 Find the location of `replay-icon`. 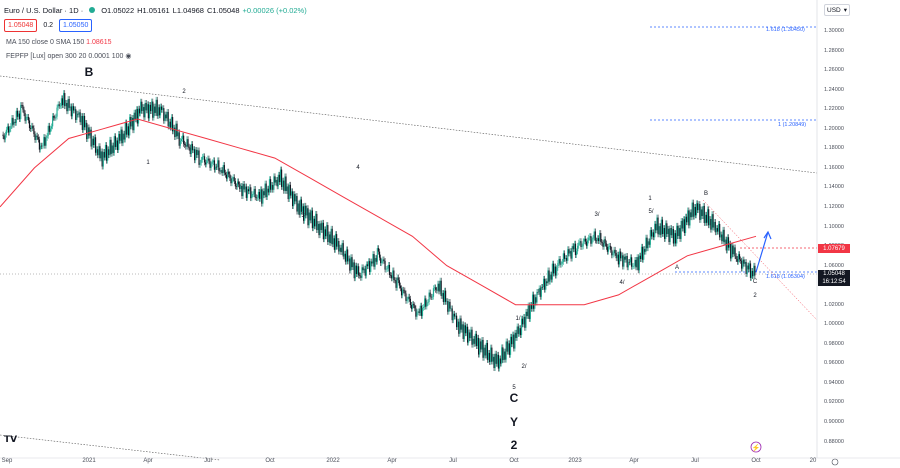

replay-icon is located at coordinates (756, 447).